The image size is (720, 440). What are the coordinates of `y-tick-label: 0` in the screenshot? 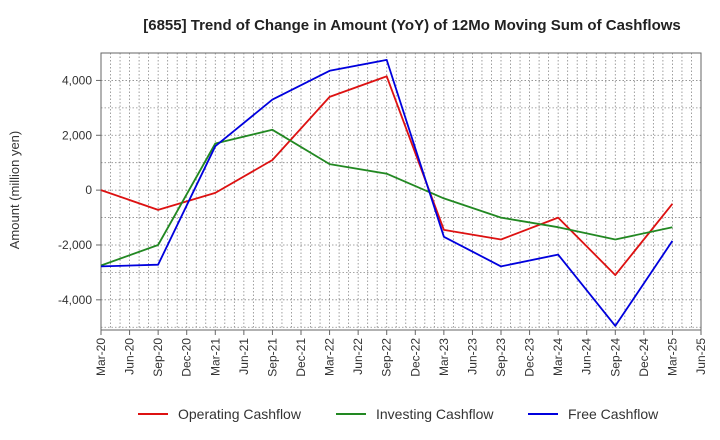 It's located at (88, 190).